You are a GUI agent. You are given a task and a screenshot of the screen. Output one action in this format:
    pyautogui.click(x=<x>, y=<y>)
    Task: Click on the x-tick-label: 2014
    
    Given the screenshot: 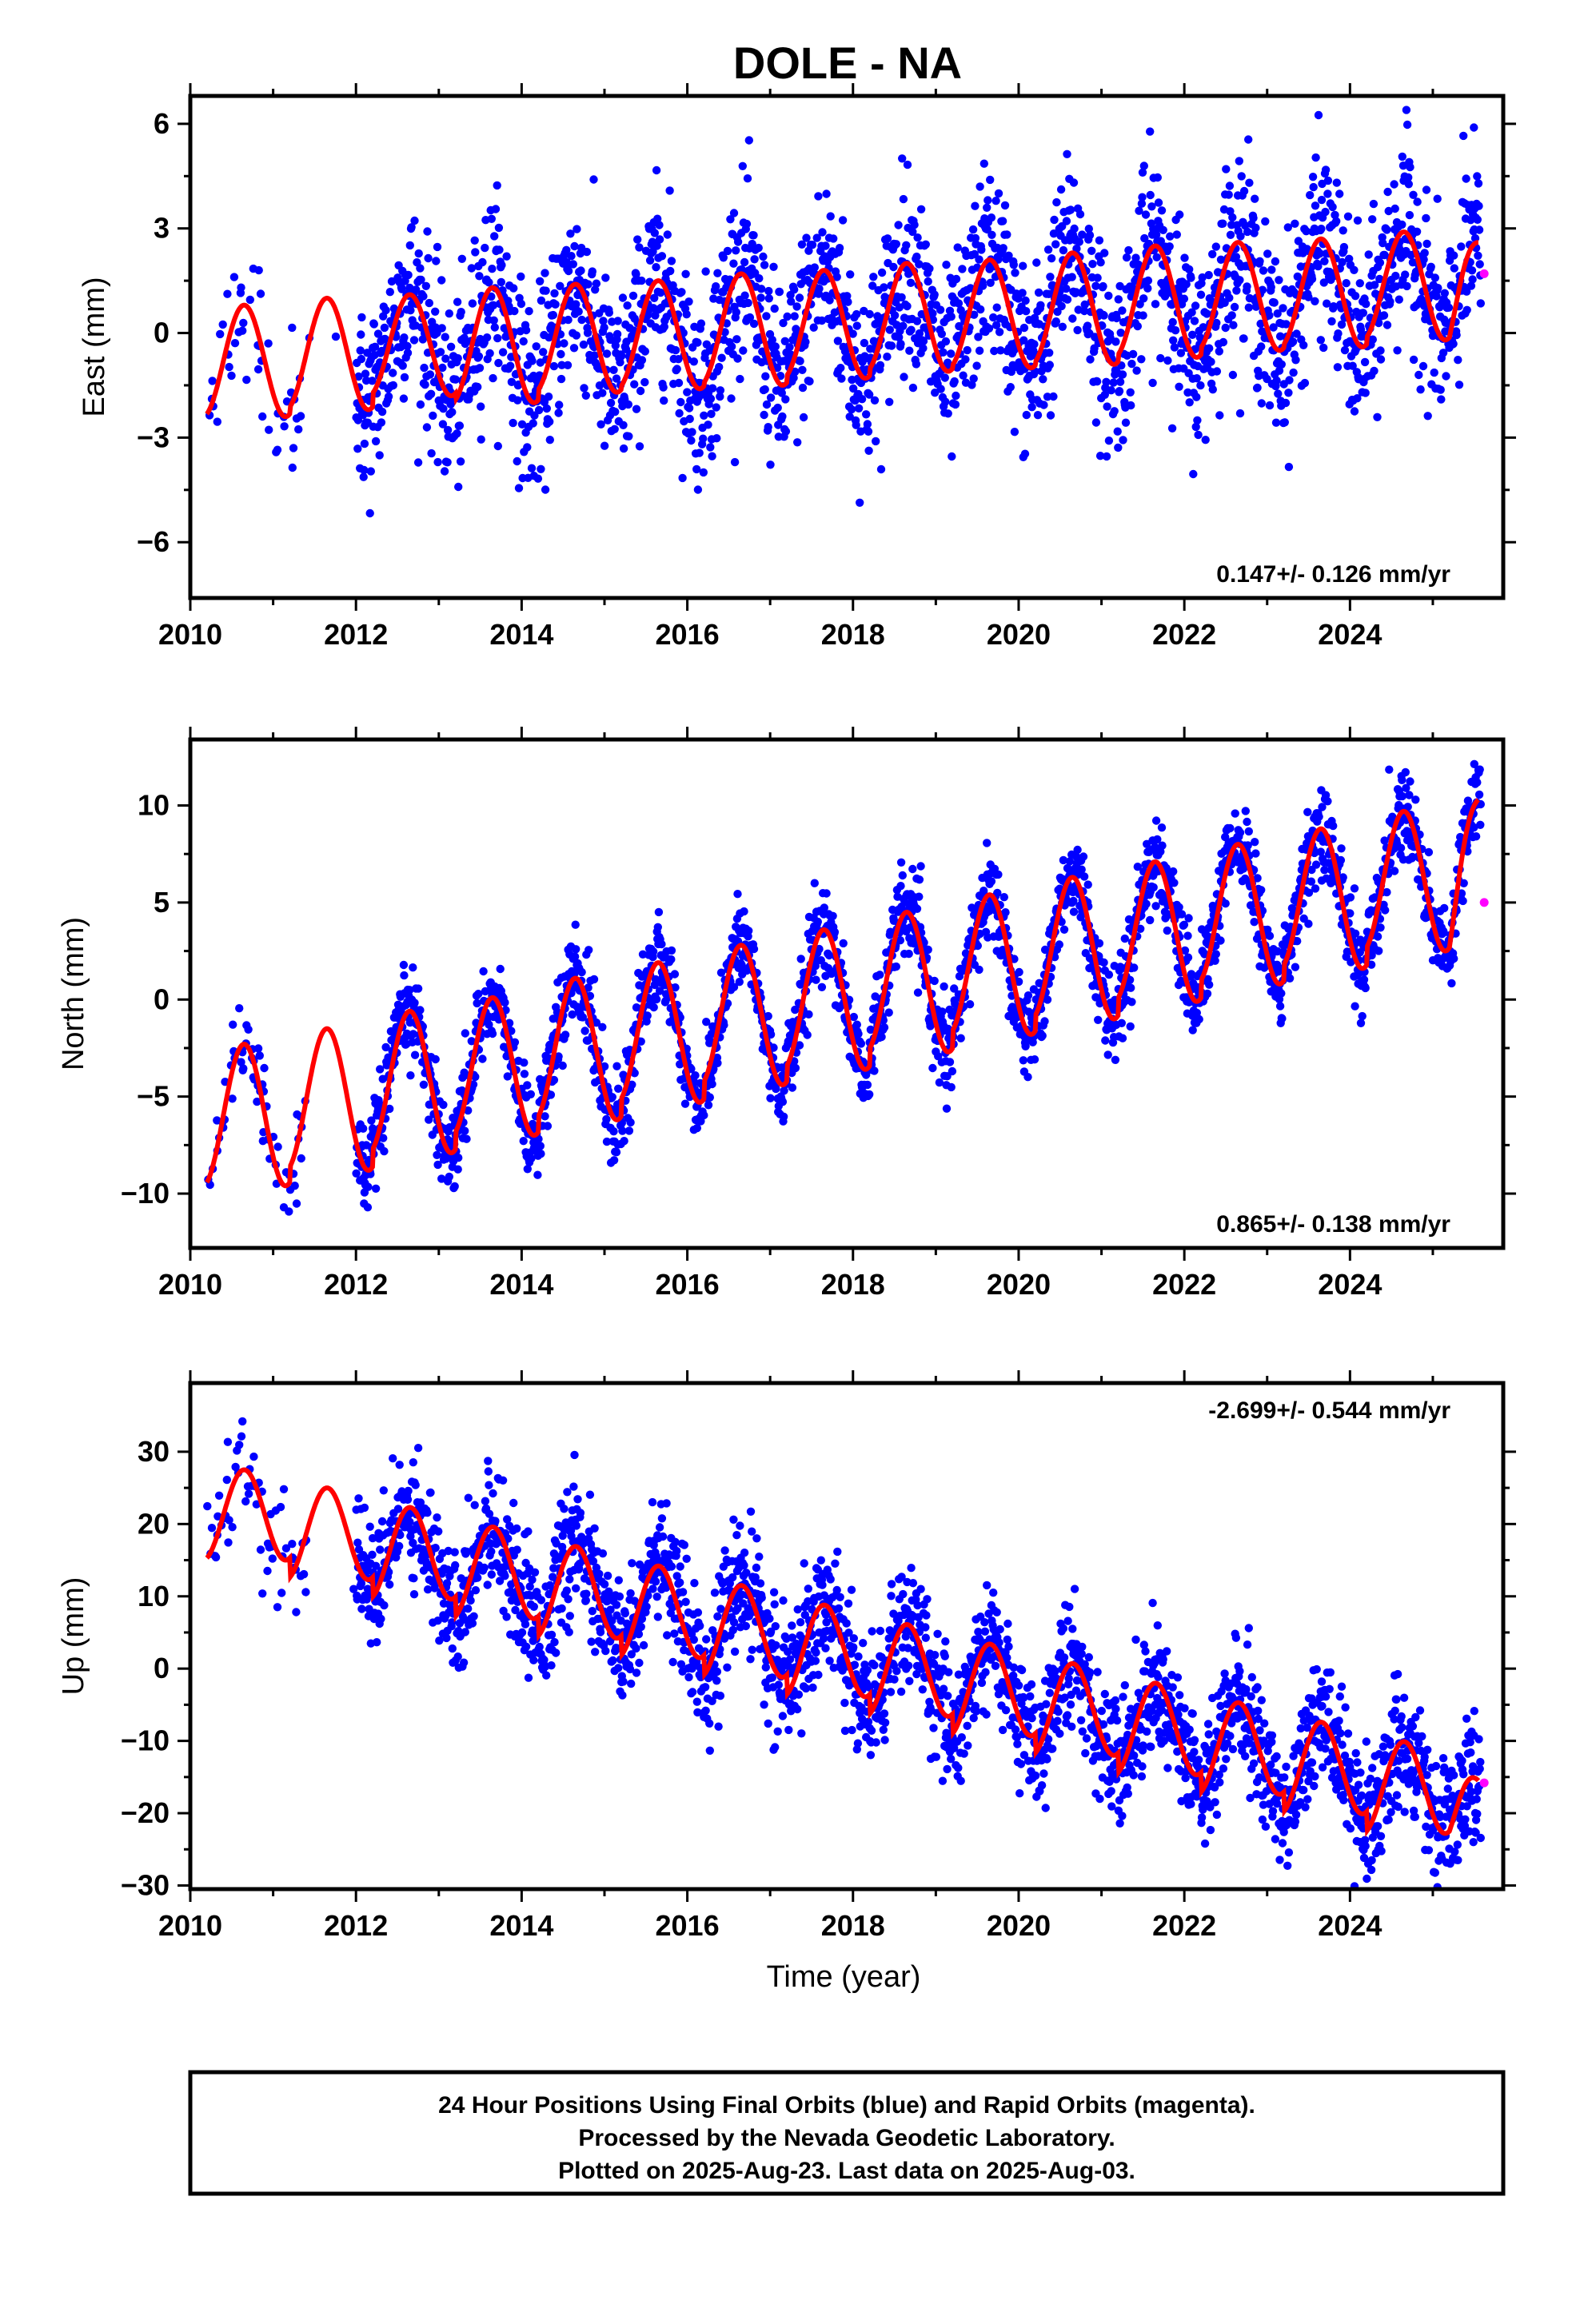 What is the action you would take?
    pyautogui.click(x=521, y=635)
    